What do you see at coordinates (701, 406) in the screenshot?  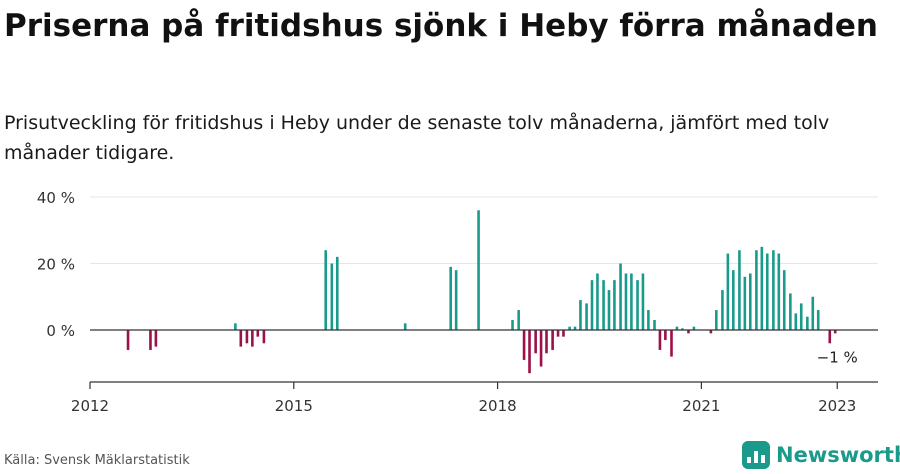 I see `x-tick-label: 2021` at bounding box center [701, 406].